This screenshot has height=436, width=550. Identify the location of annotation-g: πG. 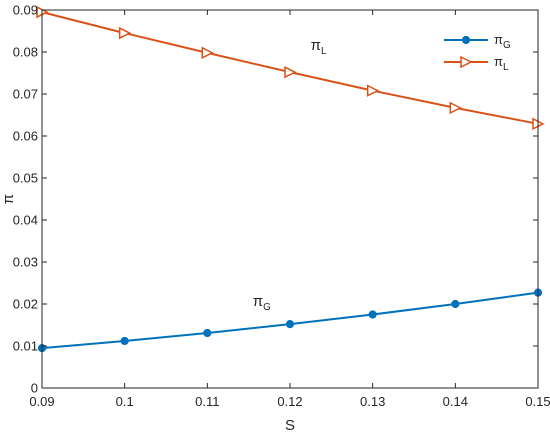
(262, 303).